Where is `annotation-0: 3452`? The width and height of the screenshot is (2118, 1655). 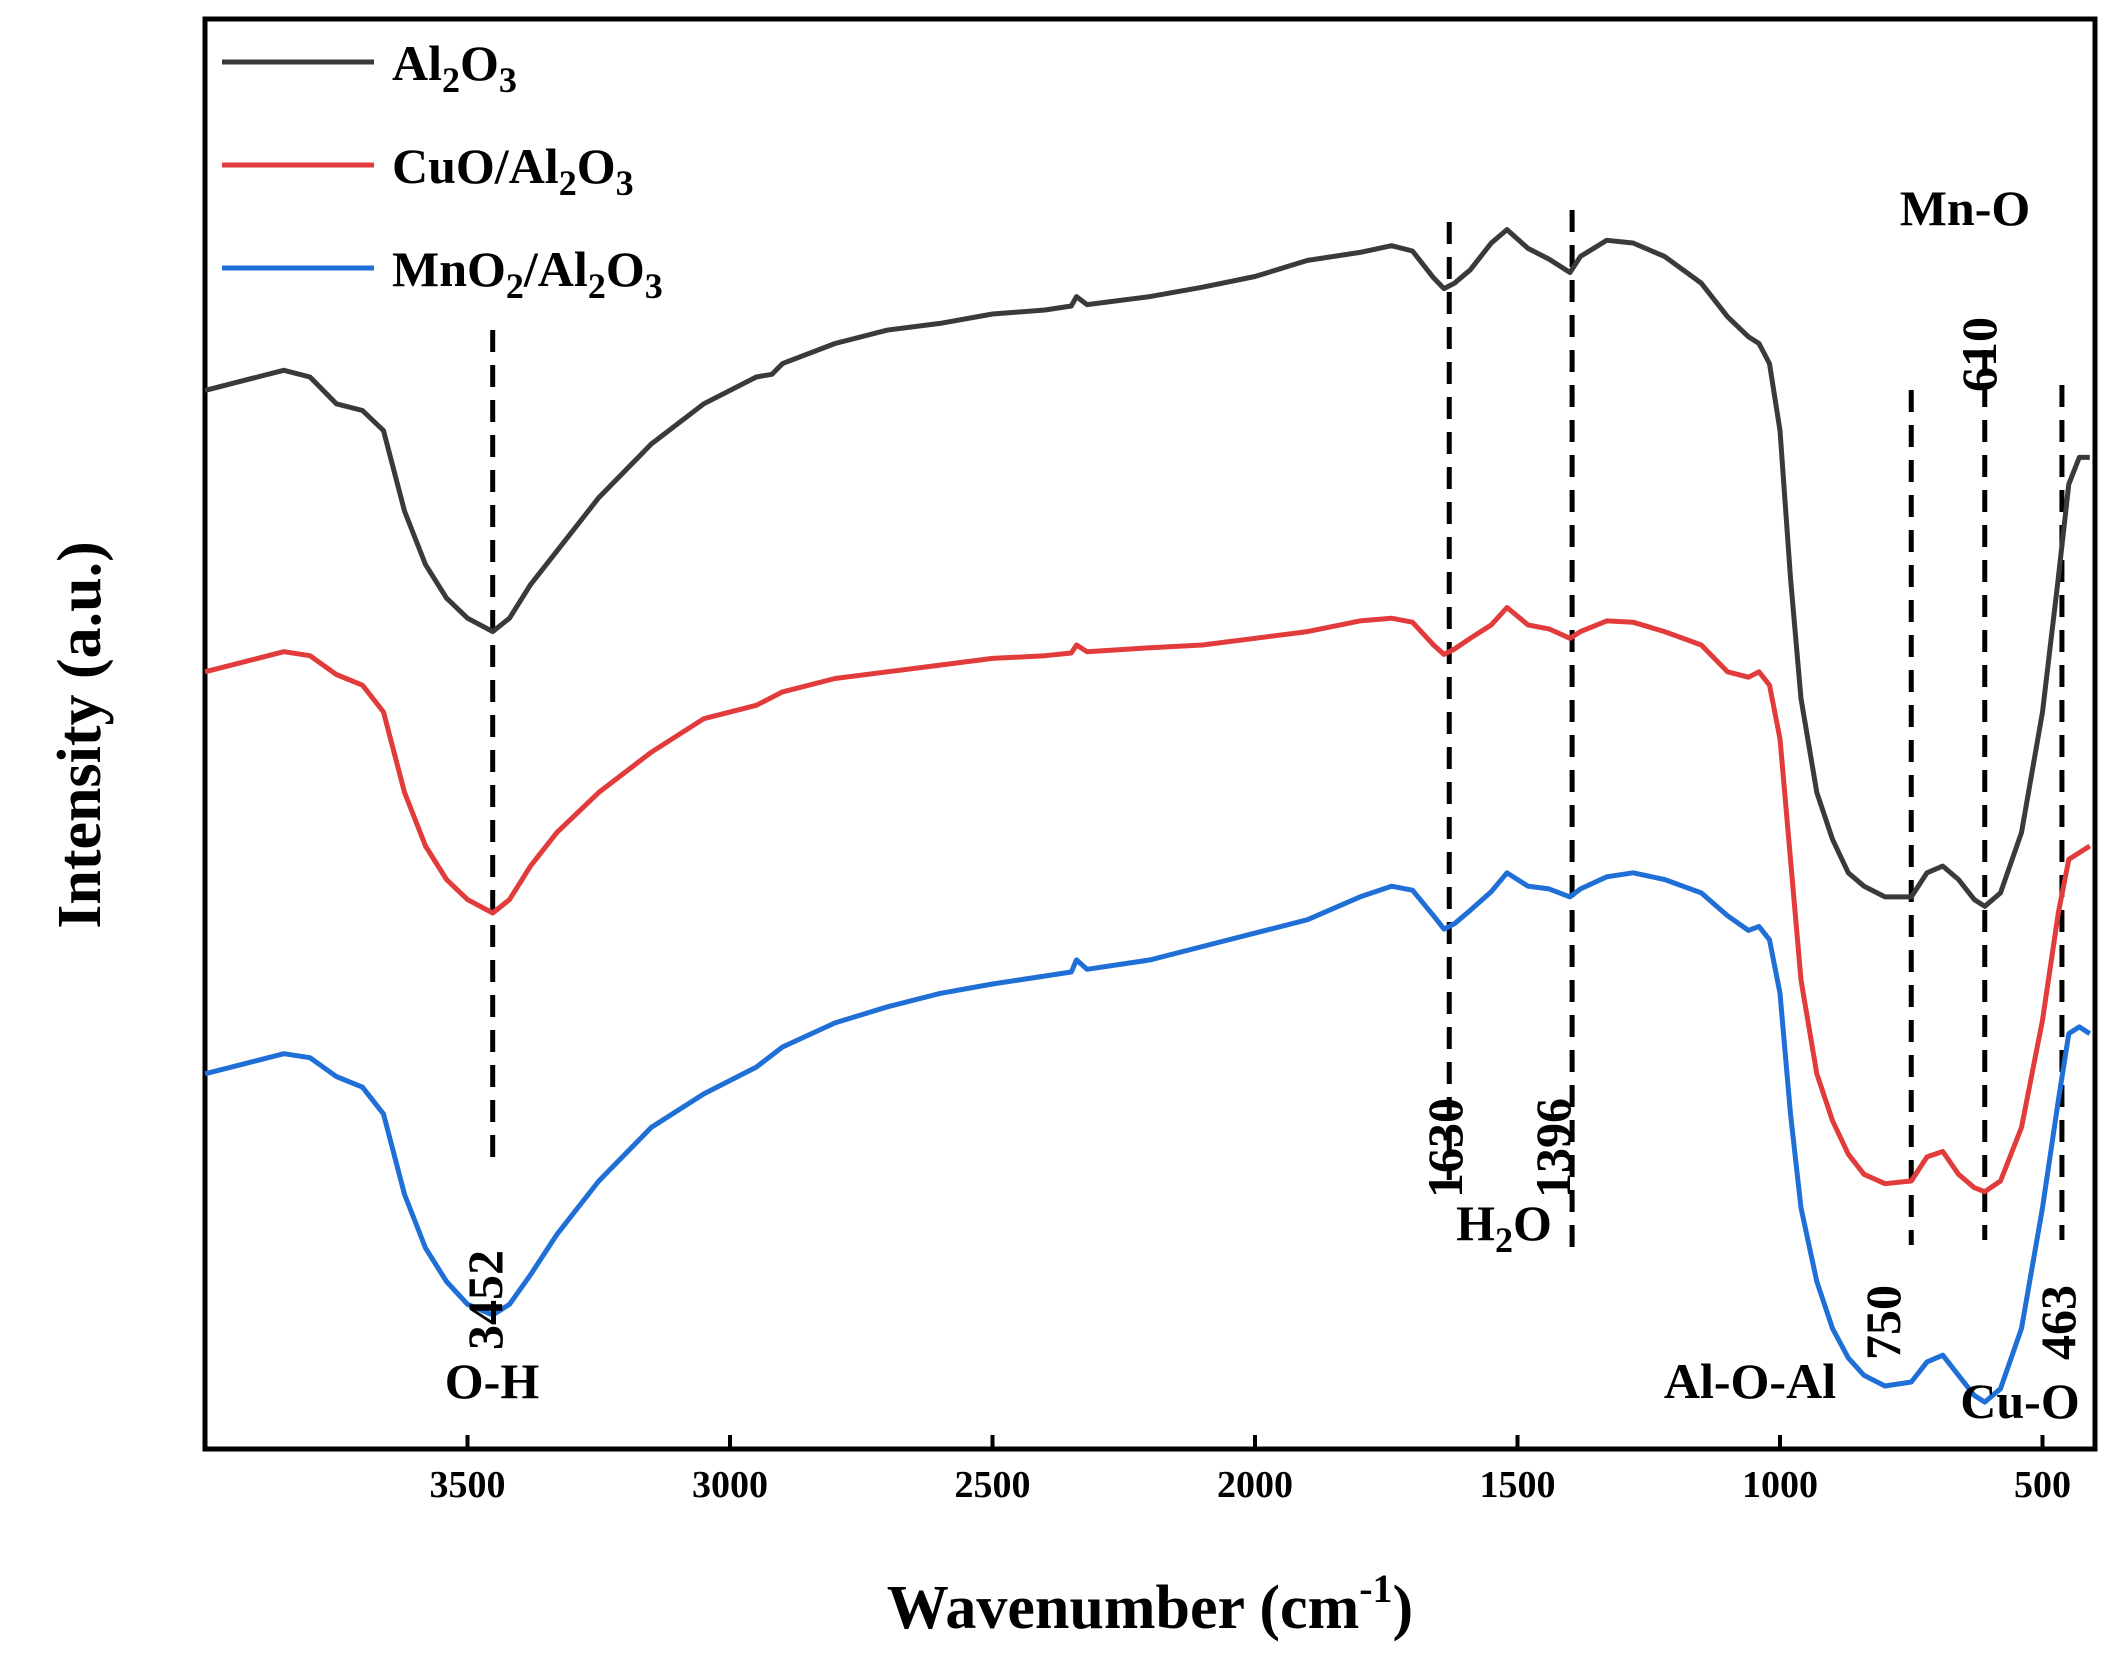
annotation-0: 3452 is located at coordinates (485, 1300).